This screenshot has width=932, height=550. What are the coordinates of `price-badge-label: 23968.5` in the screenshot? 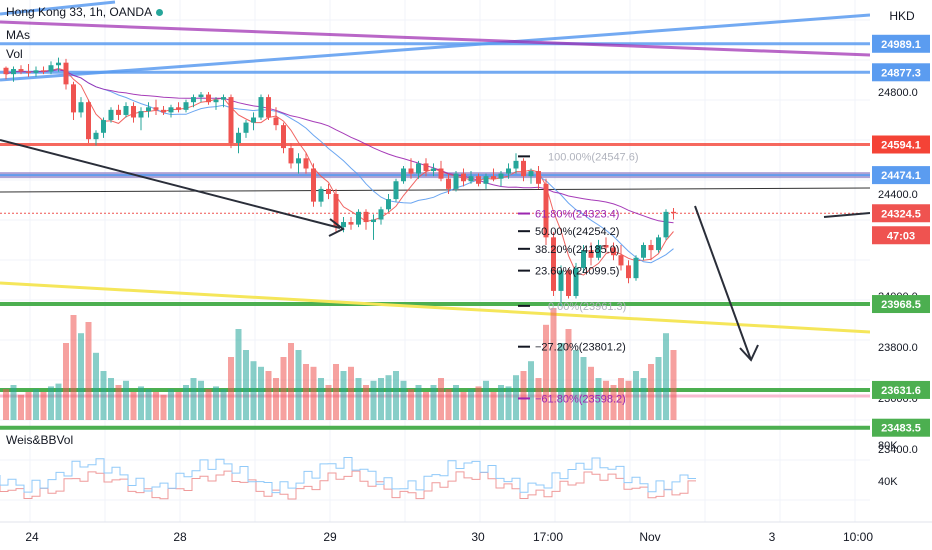 It's located at (901, 305).